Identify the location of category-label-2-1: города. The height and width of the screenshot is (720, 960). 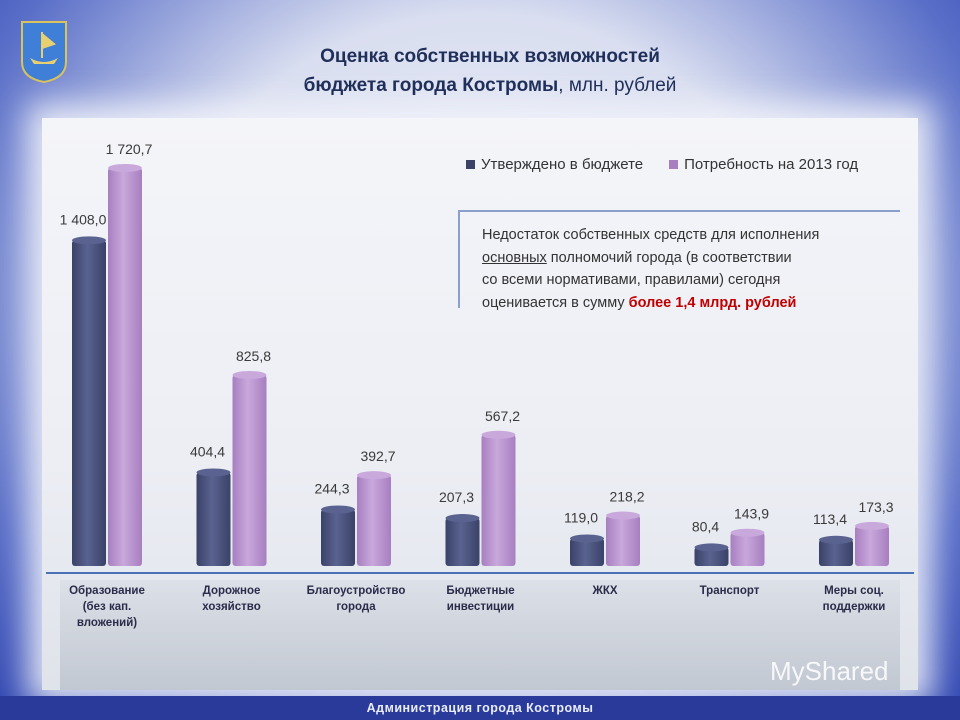
(356, 607).